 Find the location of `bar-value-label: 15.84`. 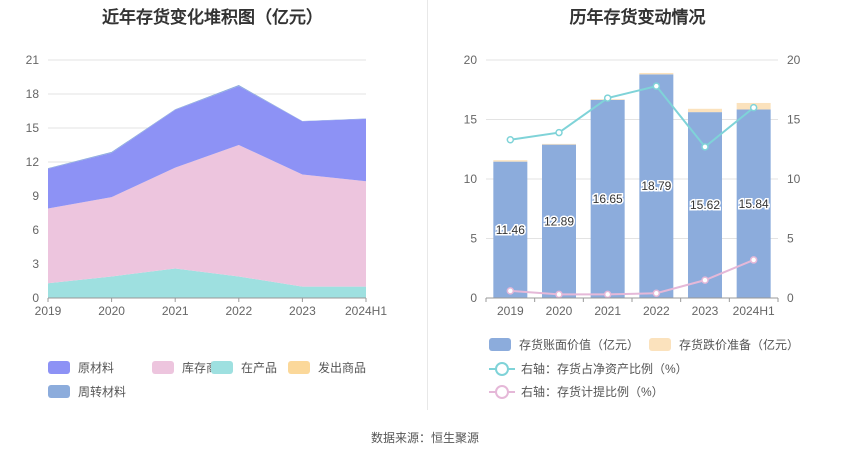

bar-value-label: 15.84 is located at coordinates (754, 204).